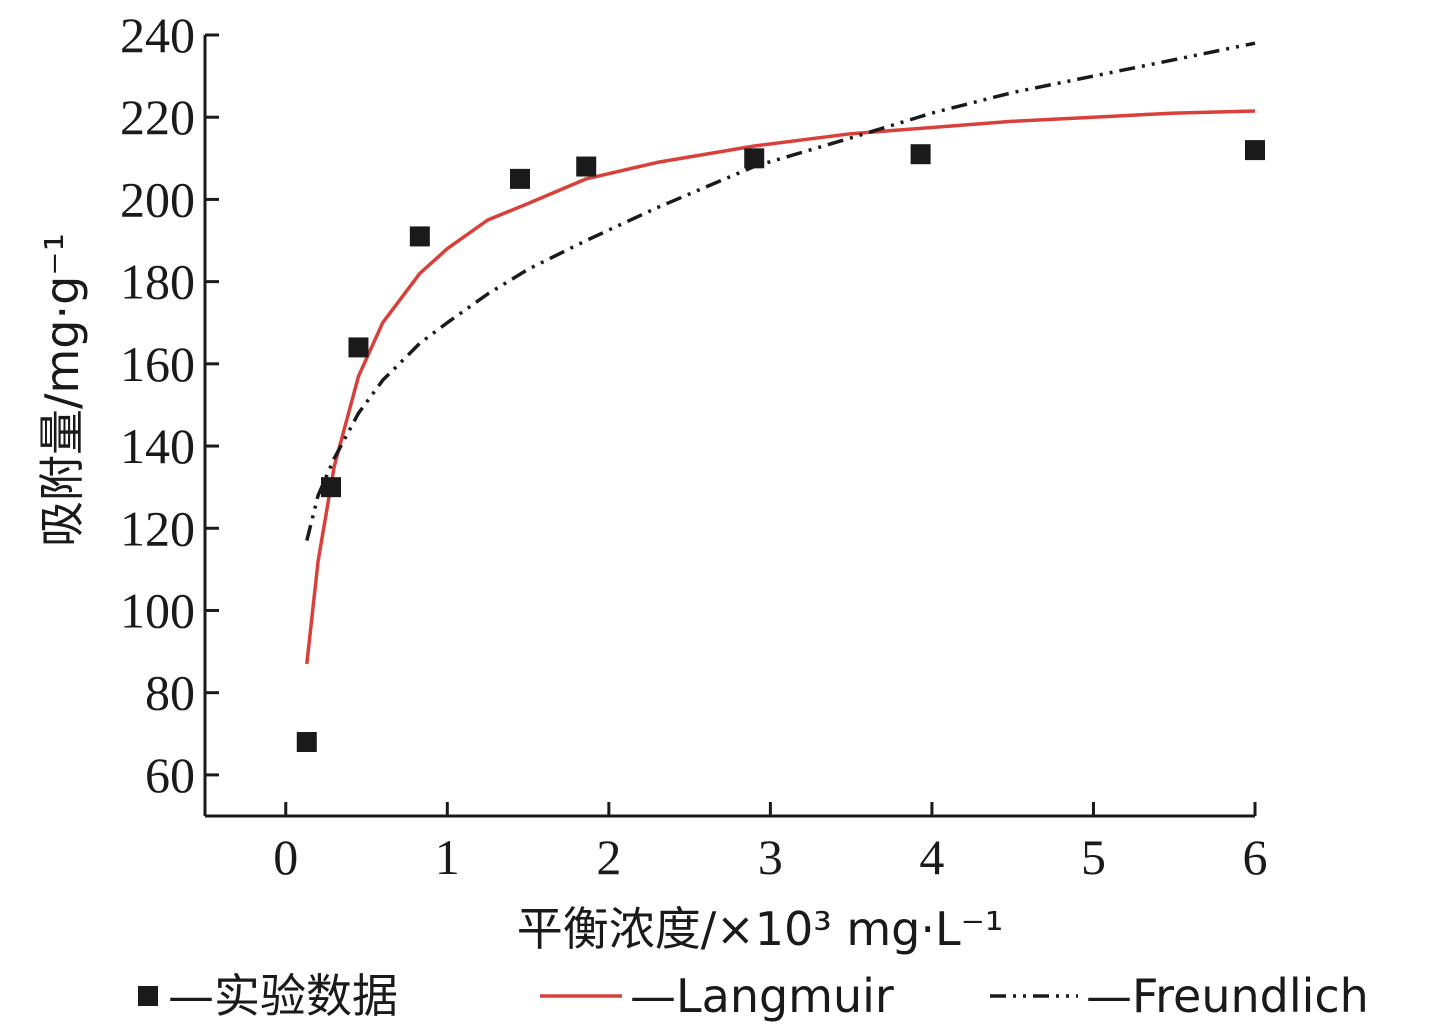  Describe the element at coordinates (157, 364) in the screenshot. I see `y-tick-label: 160` at that location.